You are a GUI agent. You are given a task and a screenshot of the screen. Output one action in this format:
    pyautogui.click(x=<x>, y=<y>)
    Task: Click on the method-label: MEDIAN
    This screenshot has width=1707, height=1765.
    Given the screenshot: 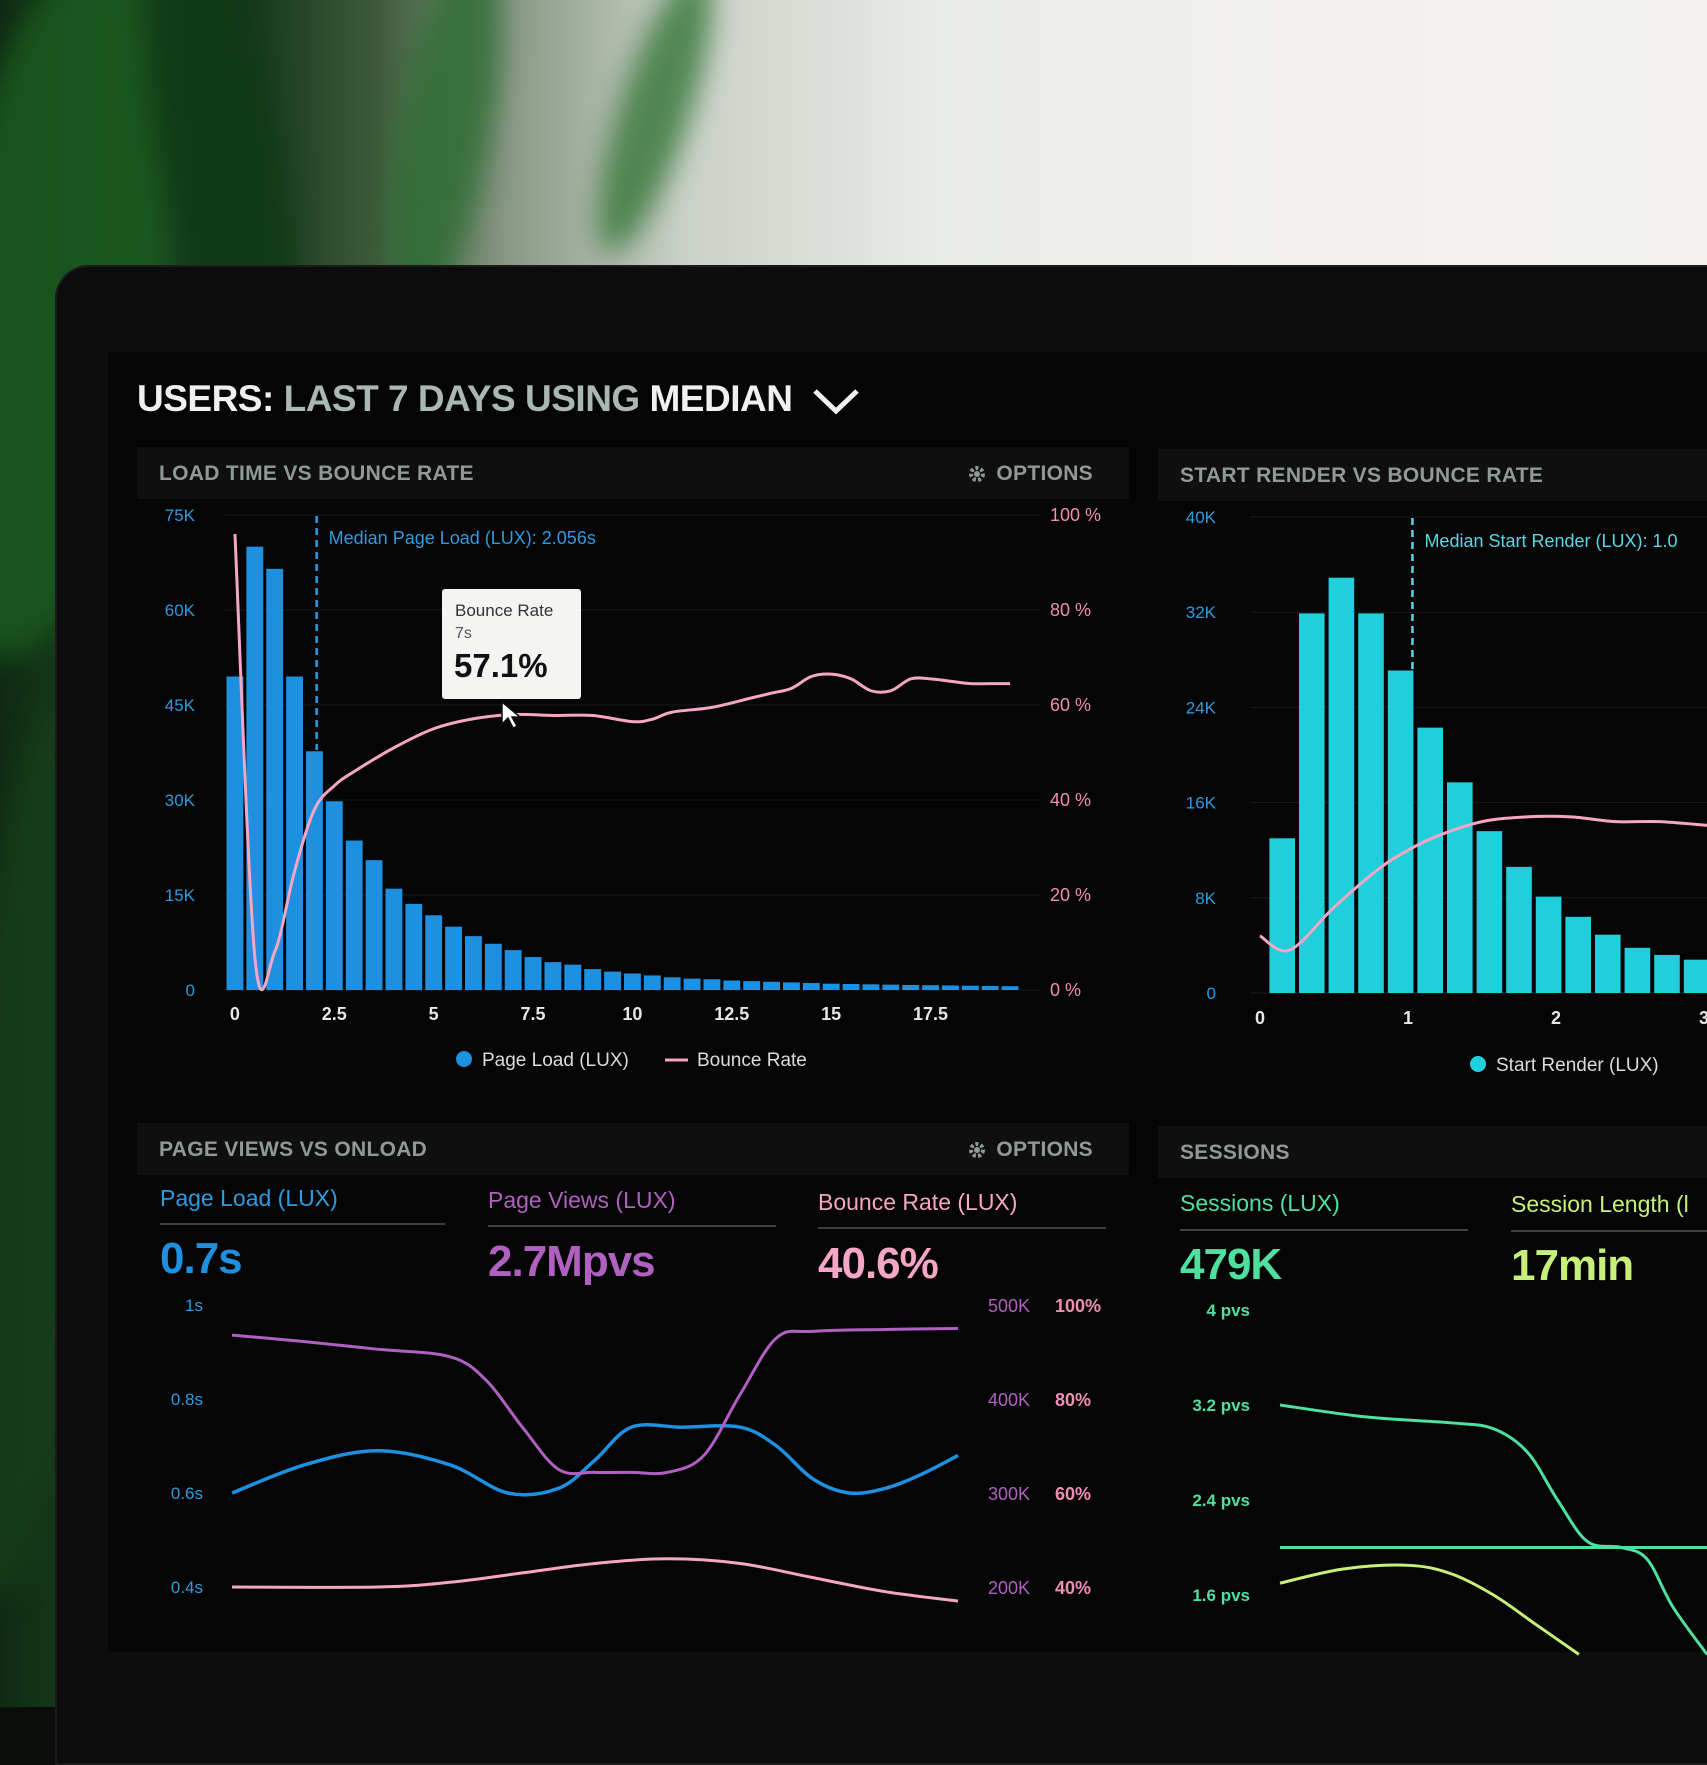 What is the action you would take?
    pyautogui.click(x=721, y=398)
    